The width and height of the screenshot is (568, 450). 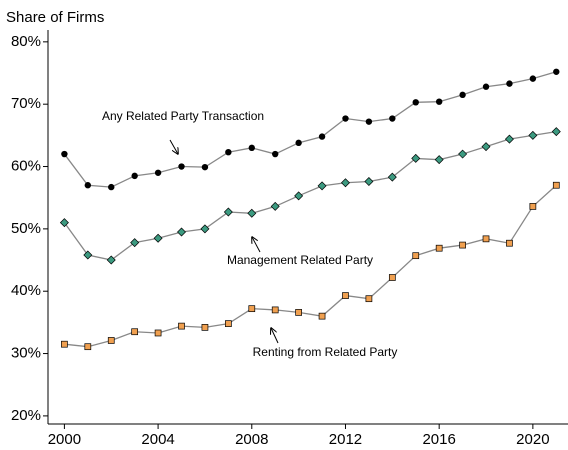 I want to click on x-tick-label: 2016, so click(x=438, y=439).